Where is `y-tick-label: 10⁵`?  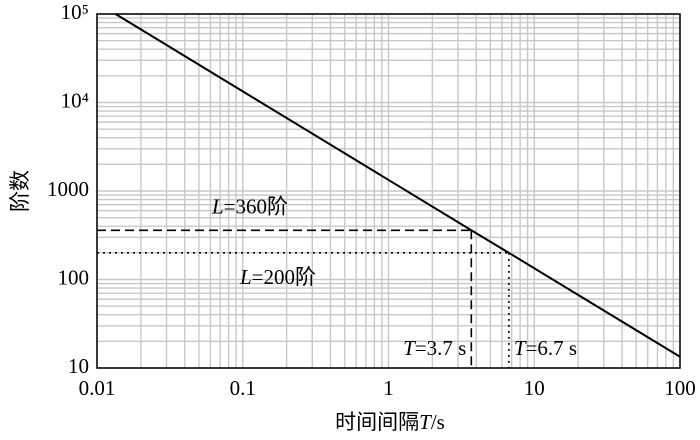
y-tick-label: 10⁵ is located at coordinates (75, 12).